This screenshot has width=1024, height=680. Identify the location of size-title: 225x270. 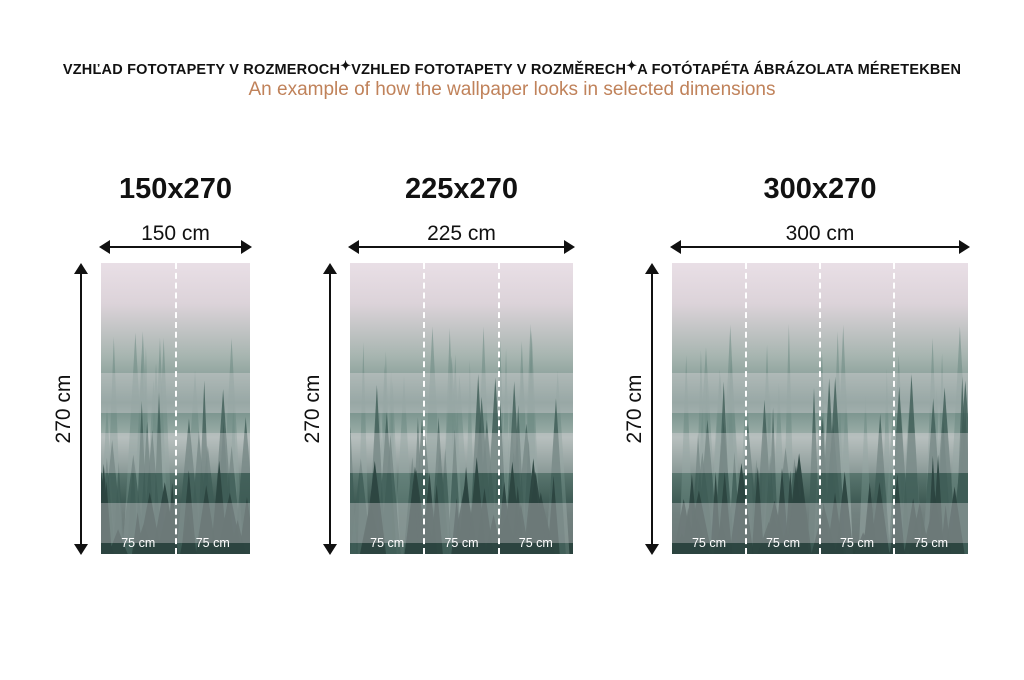
(461, 189).